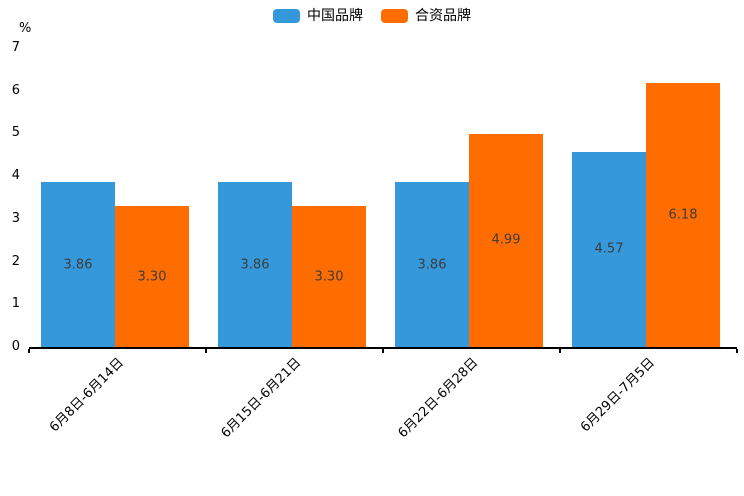  Describe the element at coordinates (25, 28) in the screenshot. I see `y-axis-unit-label: %` at that location.